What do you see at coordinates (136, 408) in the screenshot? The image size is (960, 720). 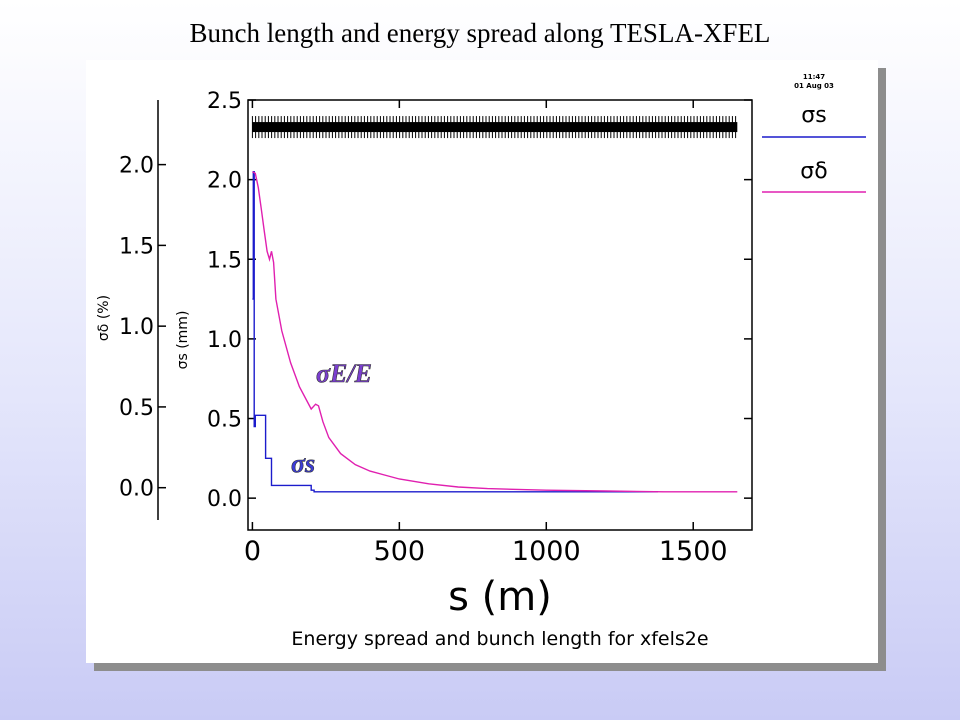 I see `y-tick-label-sigma-delta: 0.5` at bounding box center [136, 408].